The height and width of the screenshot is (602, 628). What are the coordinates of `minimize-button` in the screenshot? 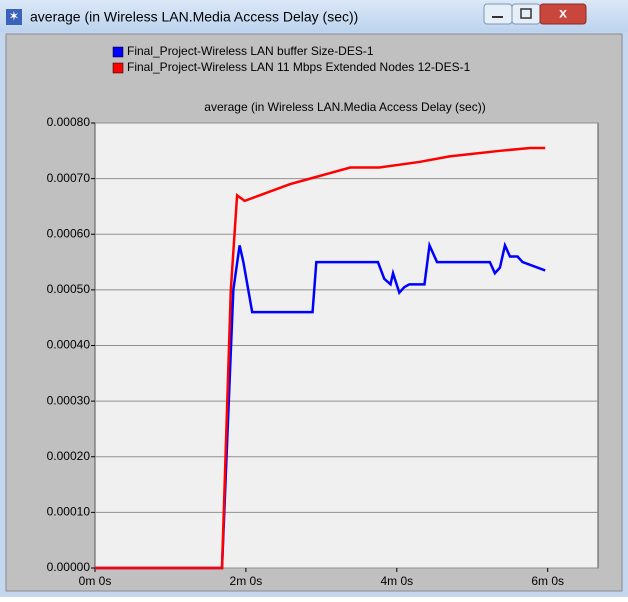 It's located at (498, 14).